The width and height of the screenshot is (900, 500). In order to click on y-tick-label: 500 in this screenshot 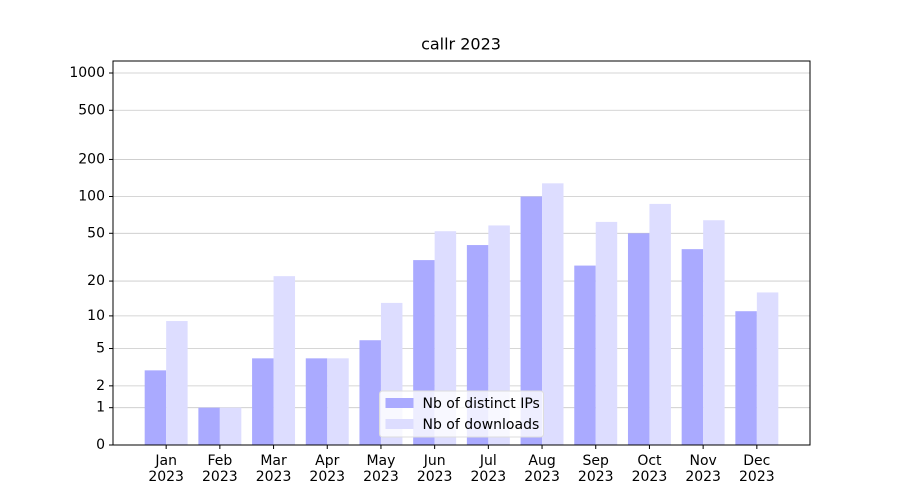, I will do `click(91, 110)`.